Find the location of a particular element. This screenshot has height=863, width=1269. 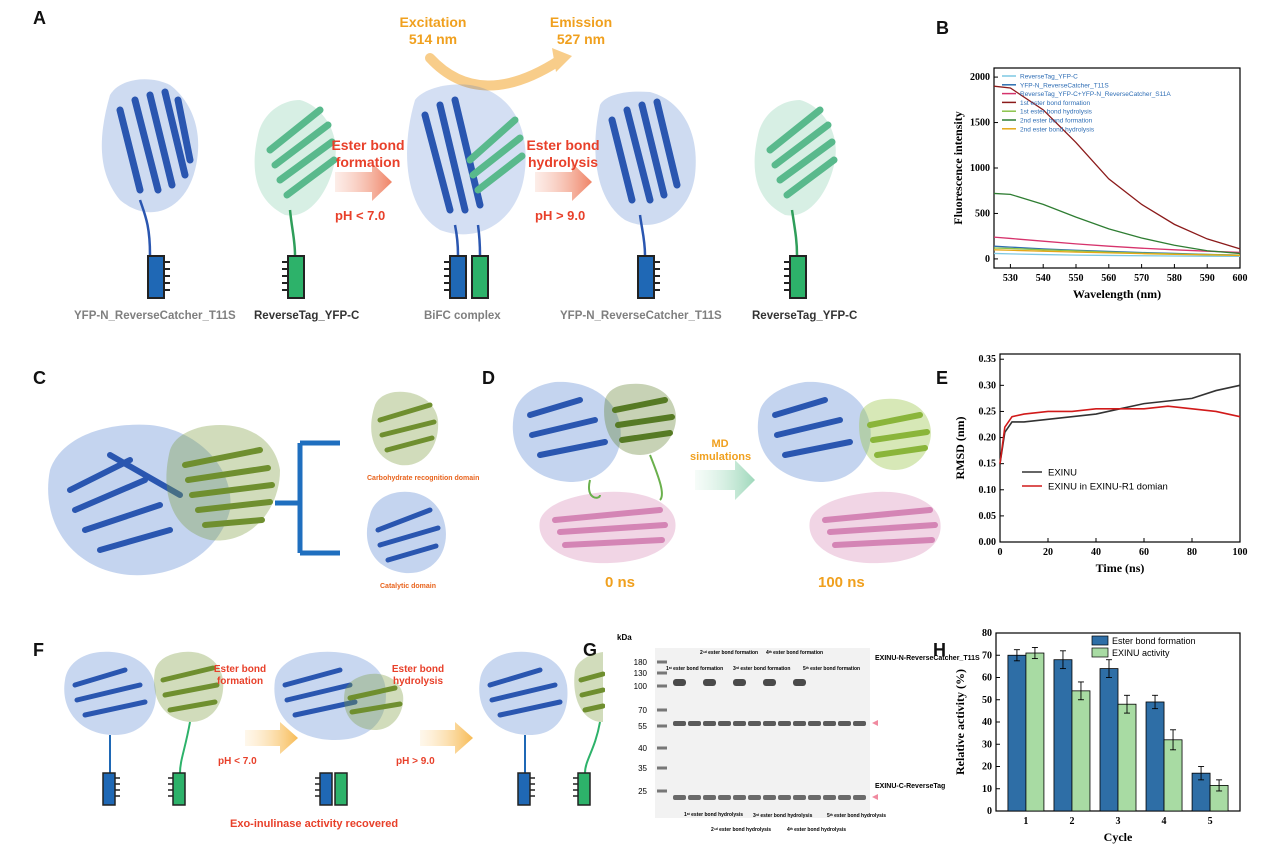

x-tick-label: 540 is located at coordinates (1043, 278).